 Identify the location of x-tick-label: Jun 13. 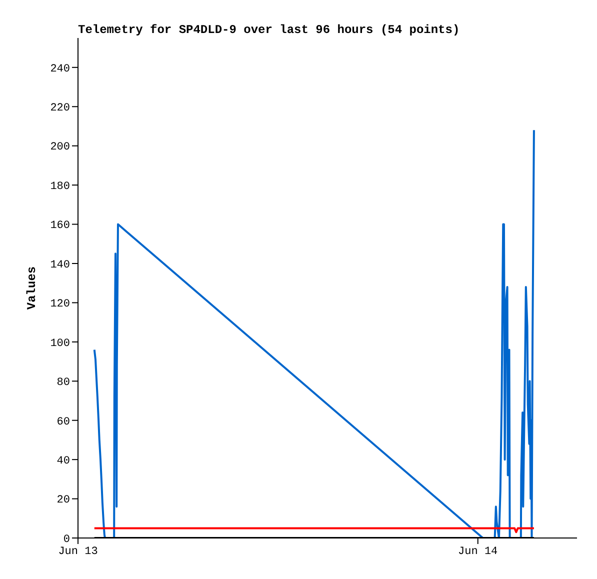
(78, 552).